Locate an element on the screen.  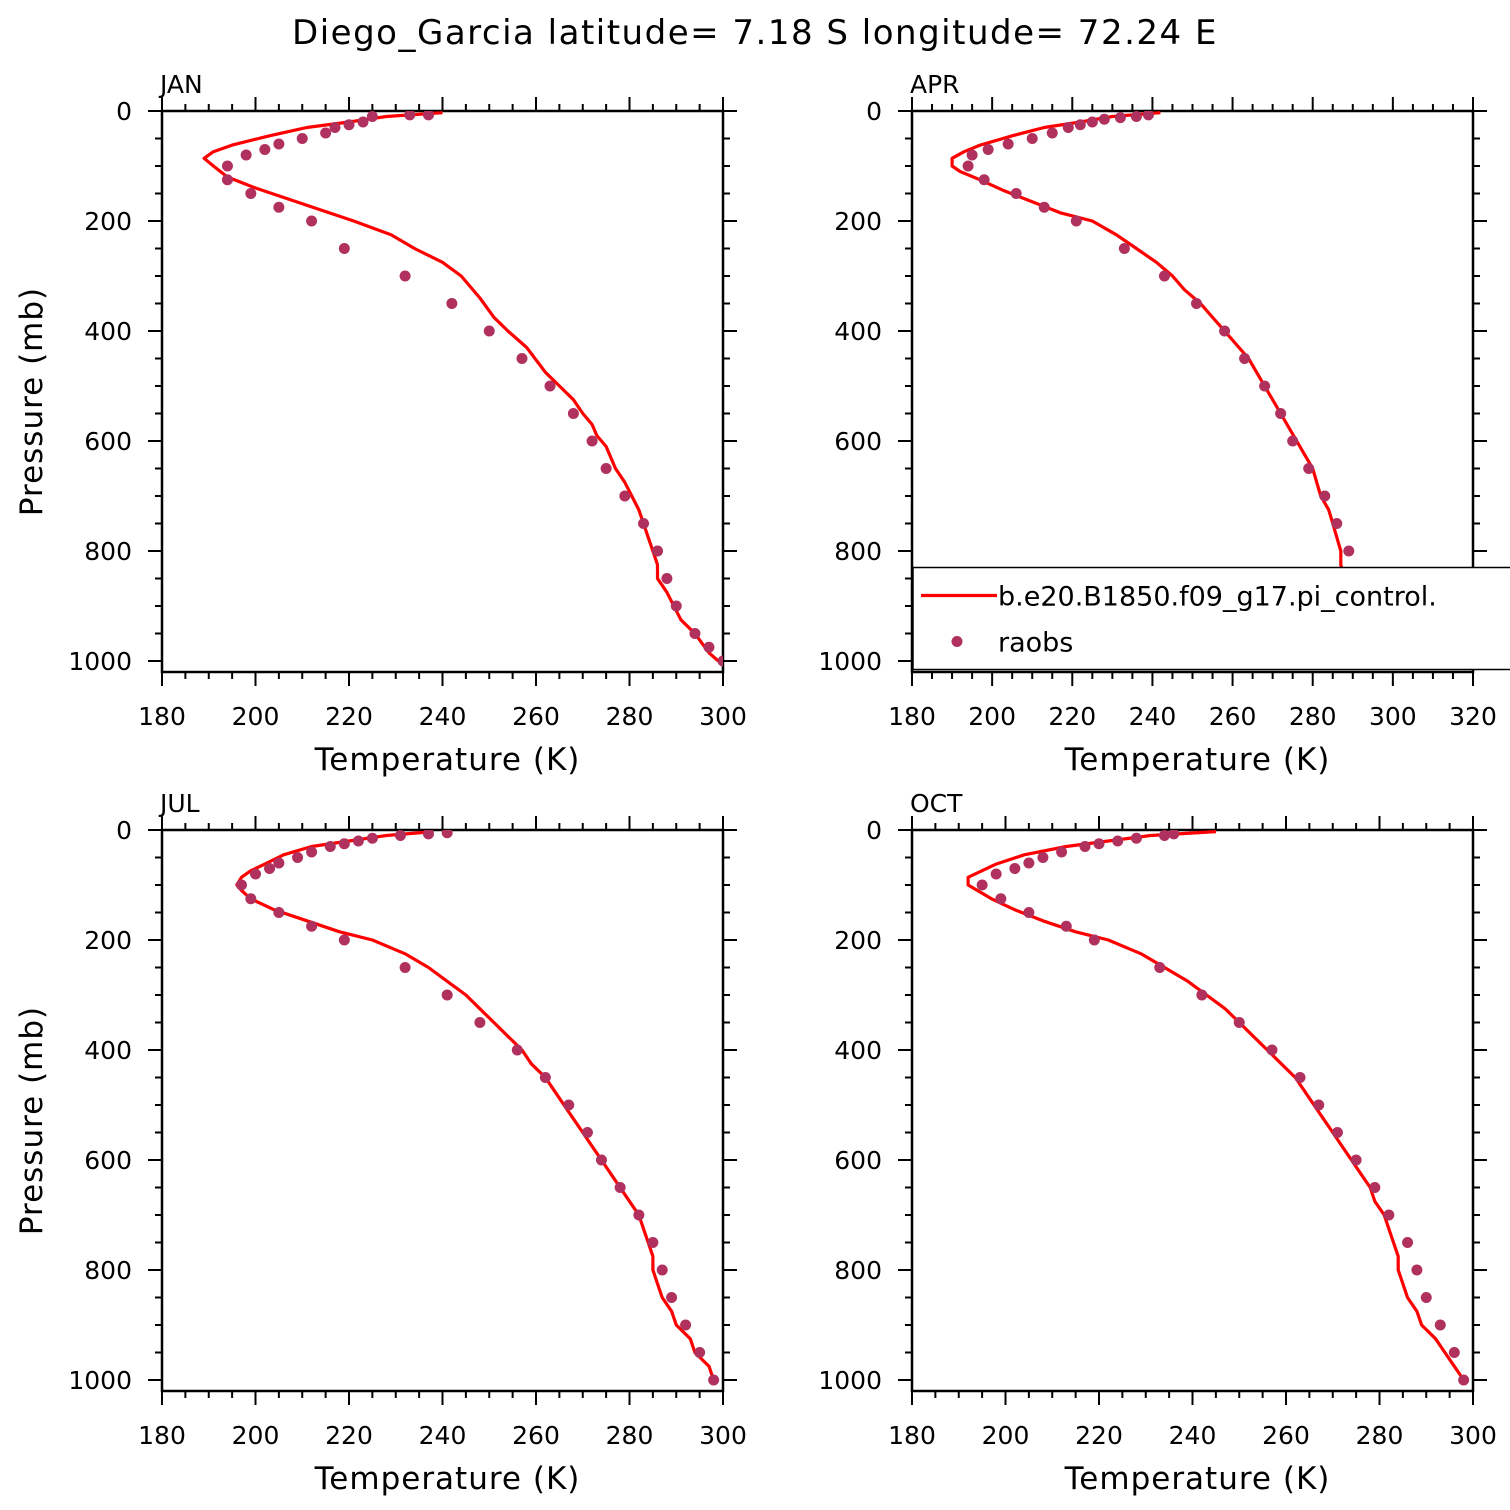
legend-box is located at coordinates (1211, 618).